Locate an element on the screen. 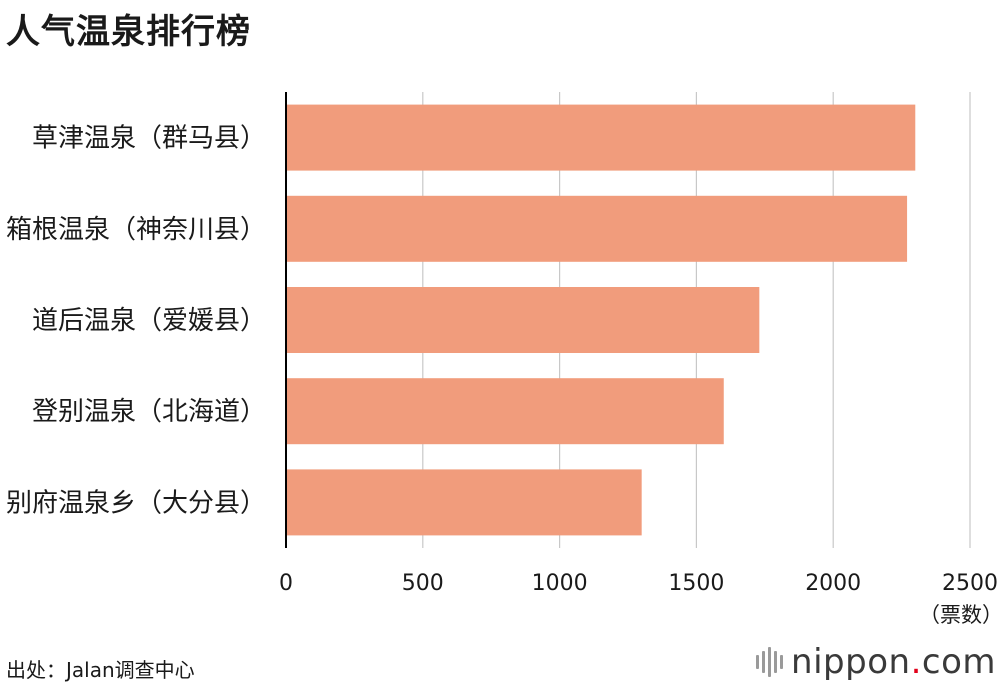 Image resolution: width=1000 pixels, height=690 pixels. x-tick-label: 500 is located at coordinates (423, 583).